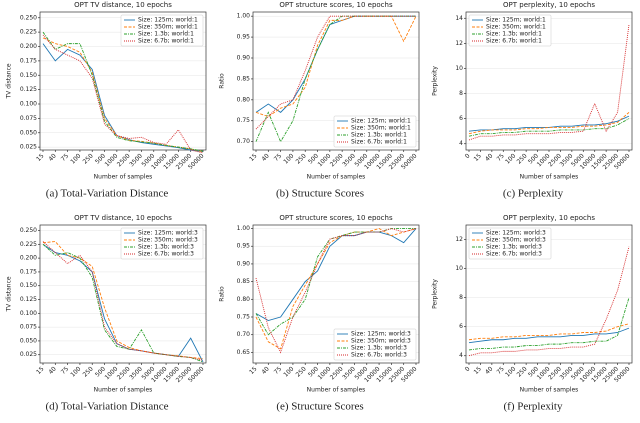 The image size is (640, 423). I want to click on legend-label: Size: 6.7b; world:3, so click(379, 355).